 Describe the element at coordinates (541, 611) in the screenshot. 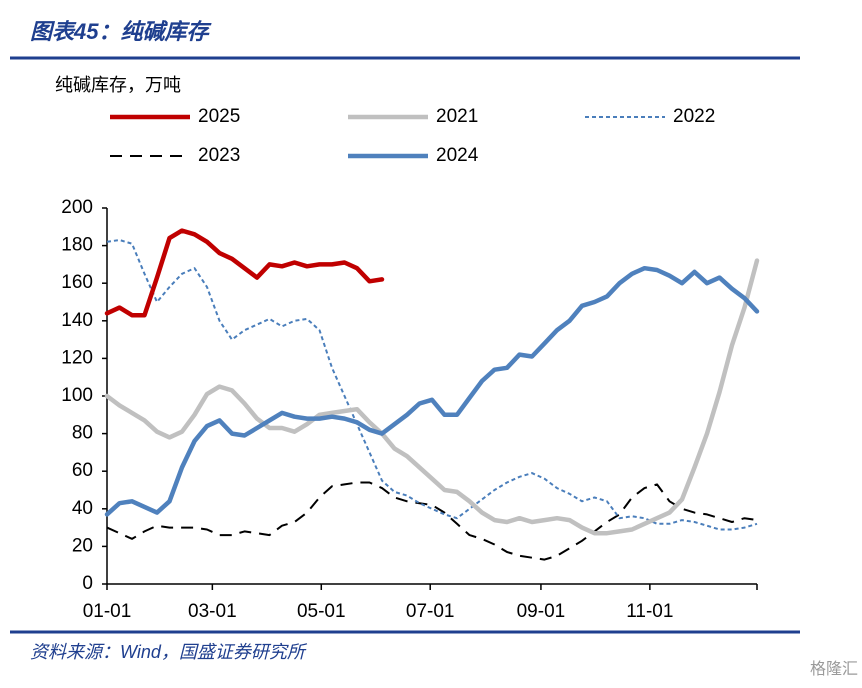

I see `x-tick-label: 09-01` at that location.